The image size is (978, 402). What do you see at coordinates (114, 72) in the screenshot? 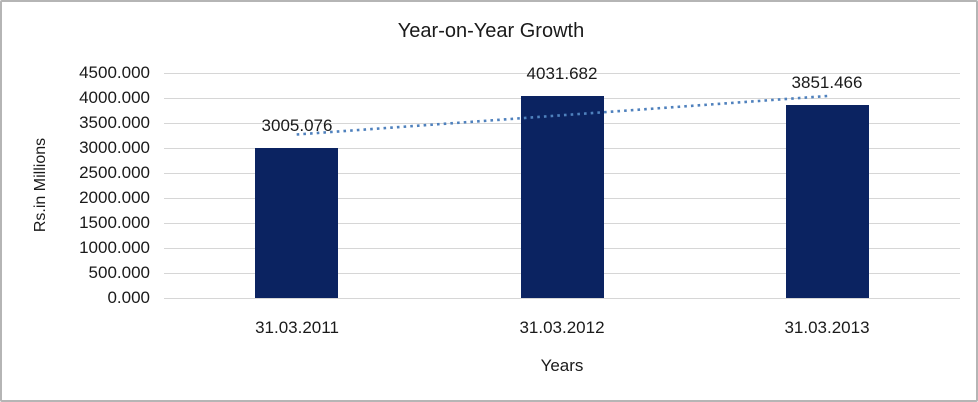
I see `y-tick-label: 4500.000` at bounding box center [114, 72].